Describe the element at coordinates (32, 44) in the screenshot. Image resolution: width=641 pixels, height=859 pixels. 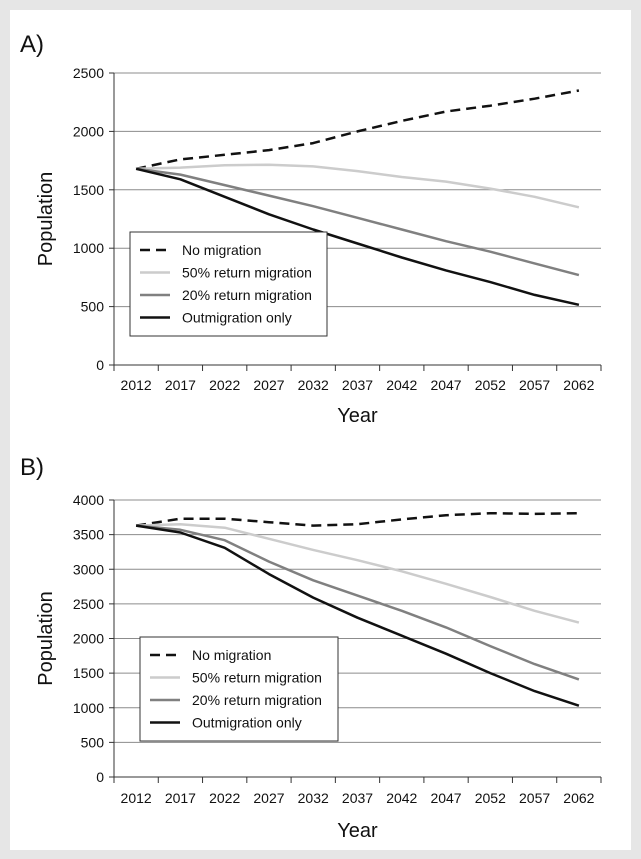
I see `panel-label: A)` at that location.